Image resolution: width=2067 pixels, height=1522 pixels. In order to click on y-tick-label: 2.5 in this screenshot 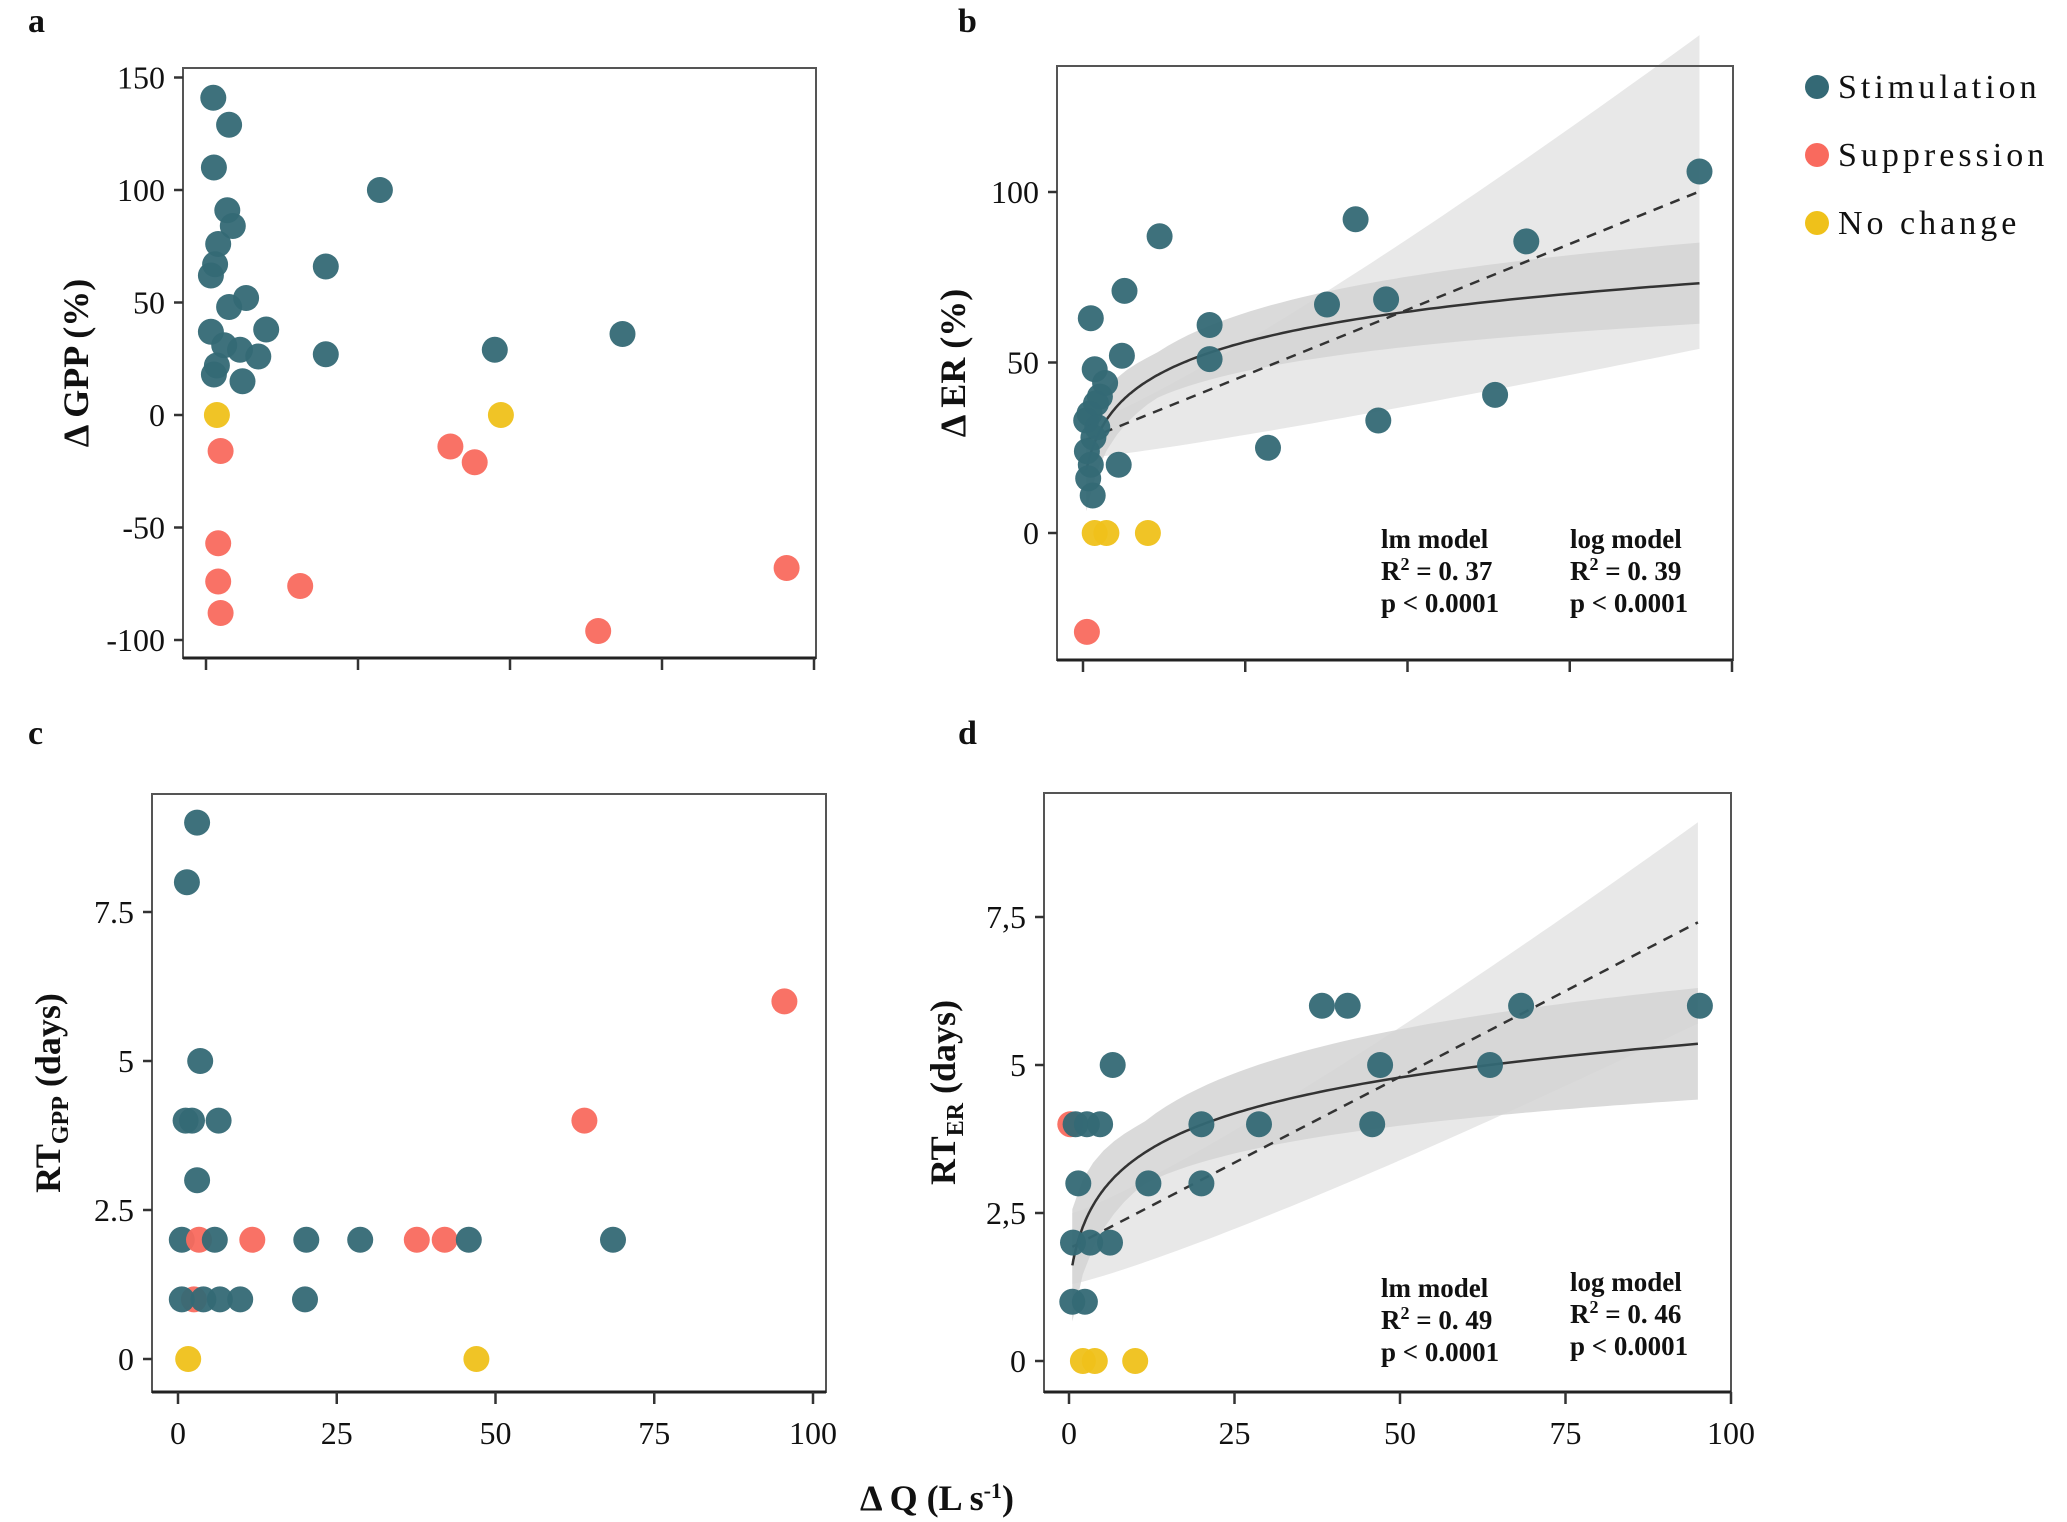, I will do `click(114, 1210)`.